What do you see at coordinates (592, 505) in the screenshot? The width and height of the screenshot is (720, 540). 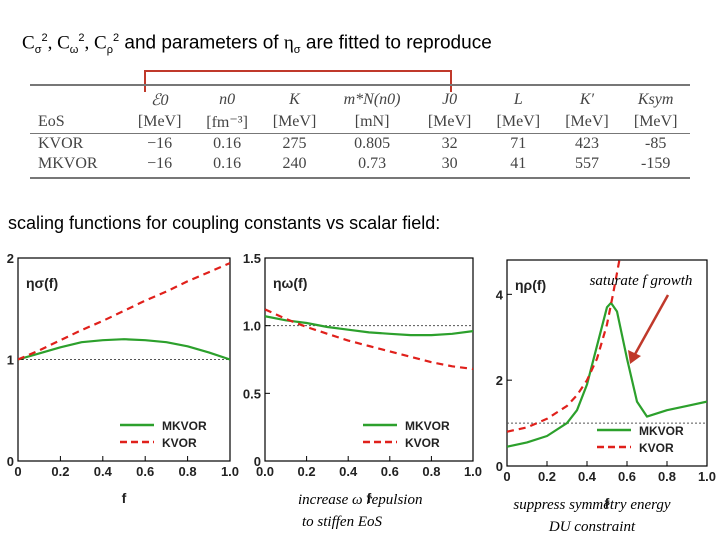 I see `annotation-suppress: suppress symmetry energy` at bounding box center [592, 505].